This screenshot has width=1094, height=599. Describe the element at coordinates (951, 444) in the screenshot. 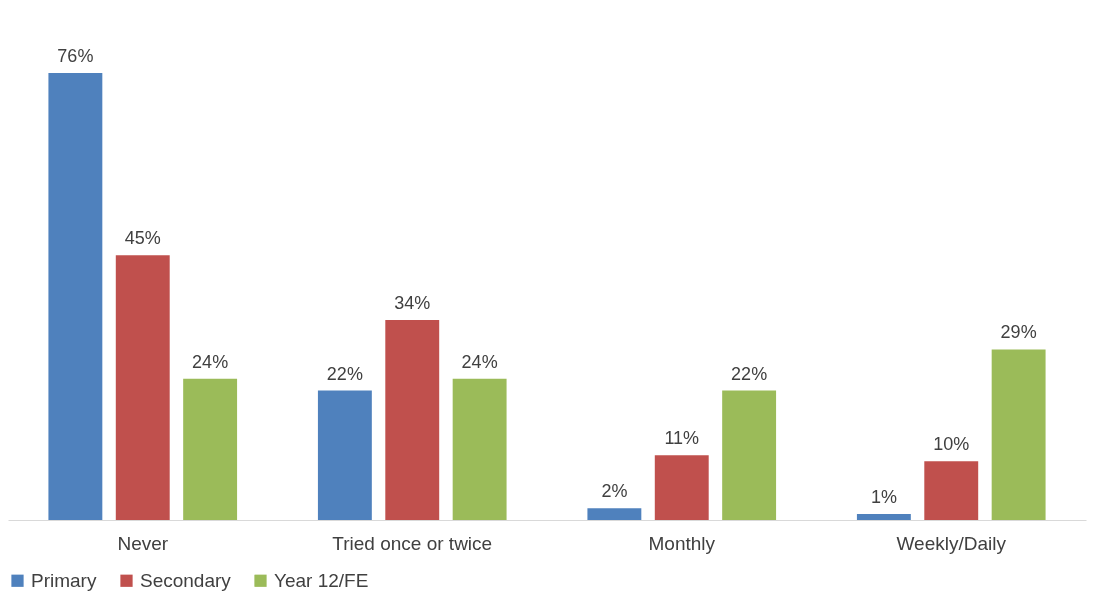

I see `data-label: 10%` at that location.